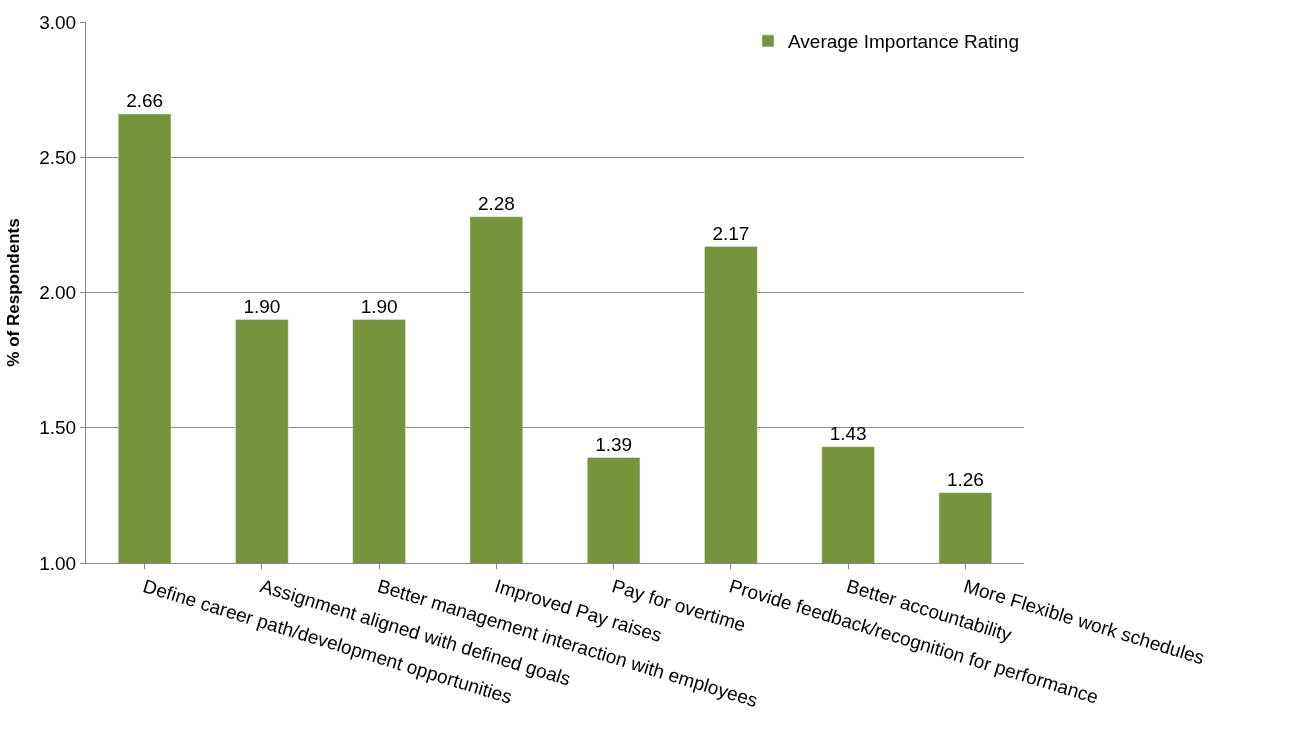 This screenshot has width=1294, height=753. What do you see at coordinates (58, 157) in the screenshot?
I see `y-tick-label: 2.50` at bounding box center [58, 157].